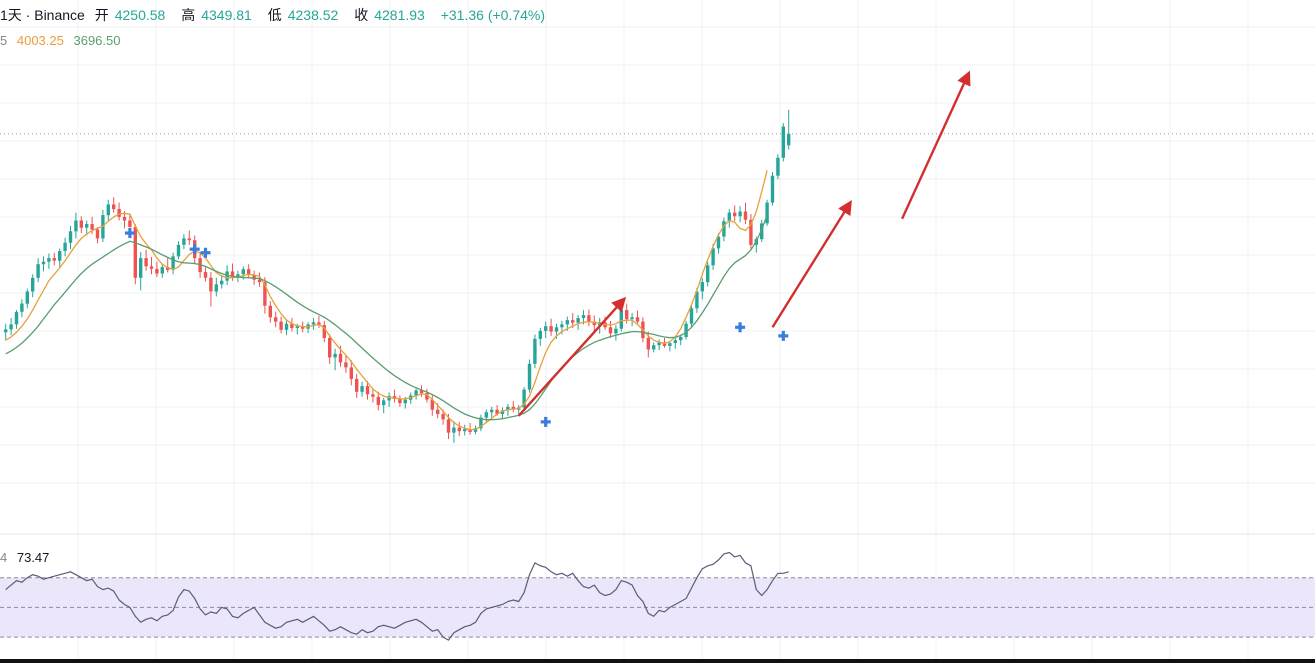 The width and height of the screenshot is (1315, 668). I want to click on rsi-pane, so click(657, 596).